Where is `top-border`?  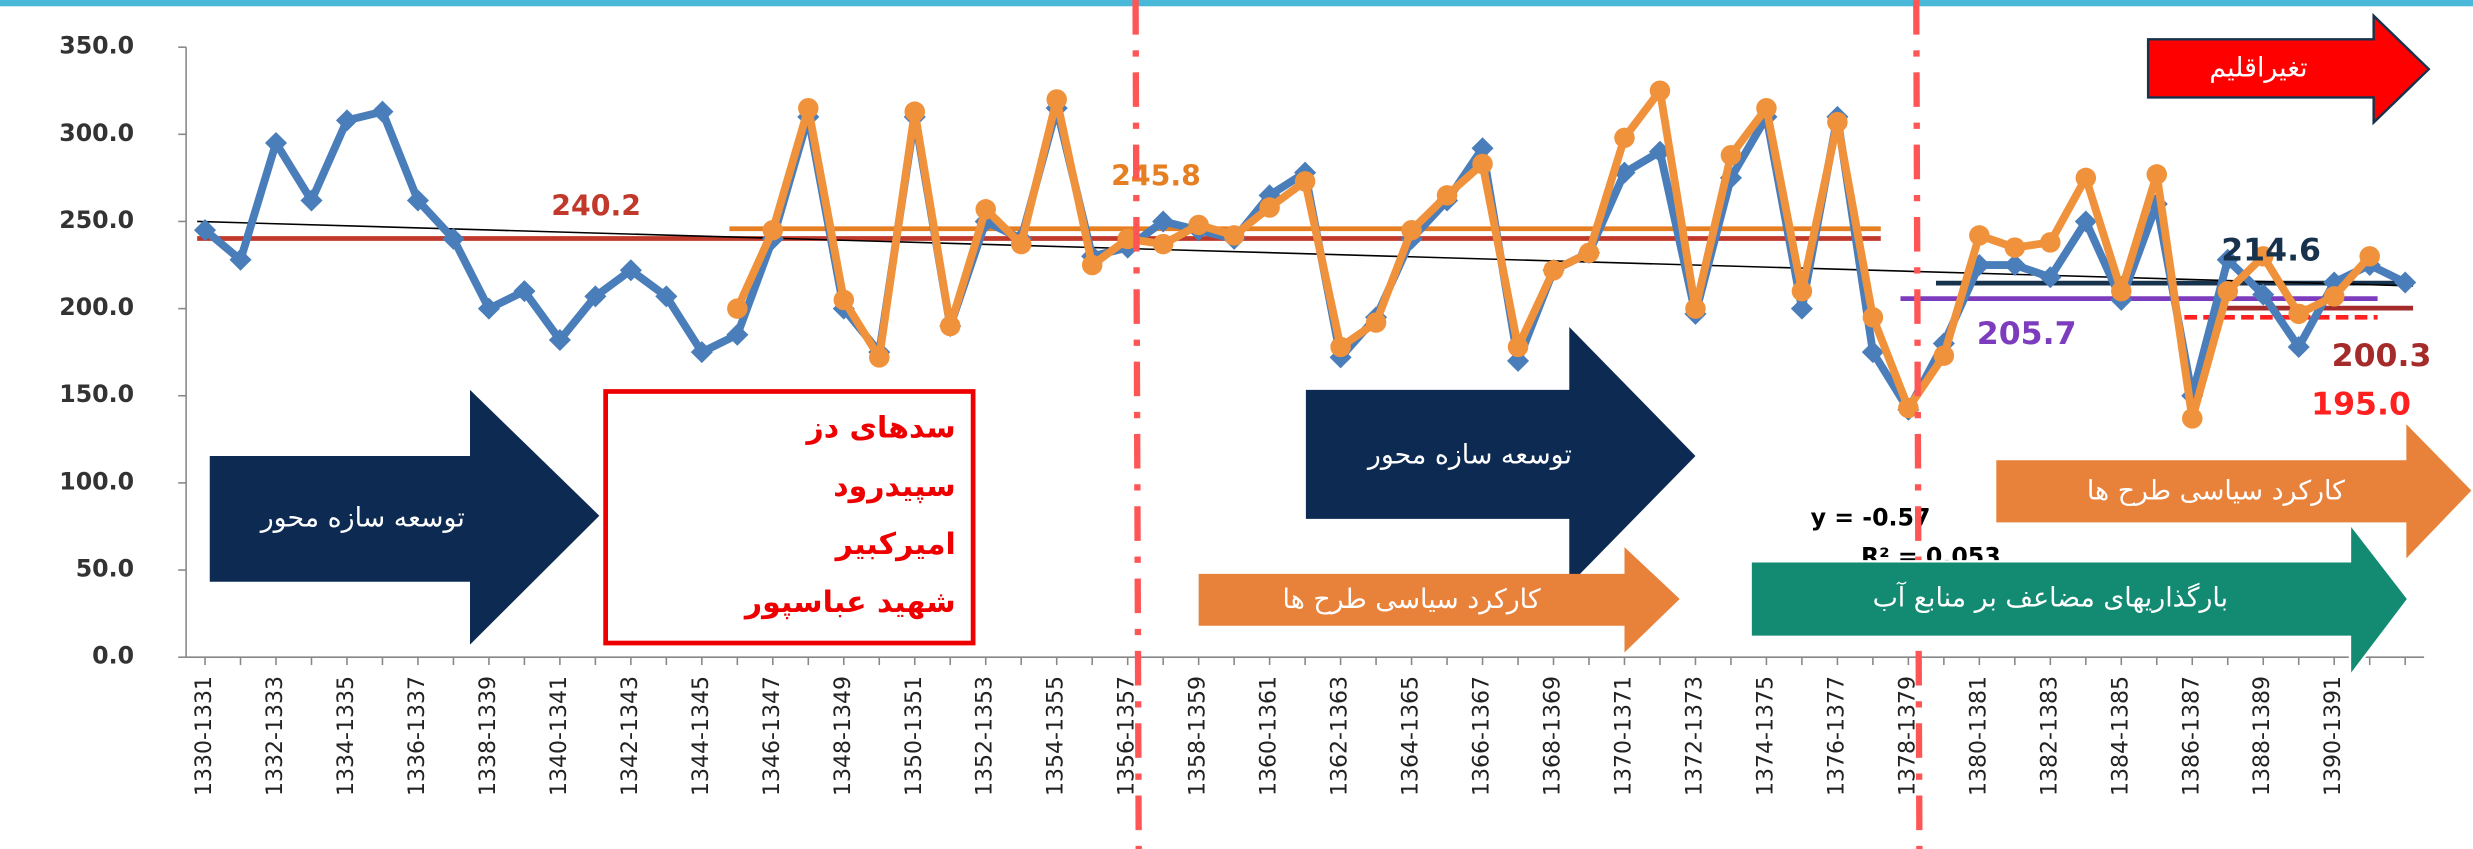
top-border is located at coordinates (1236, 3).